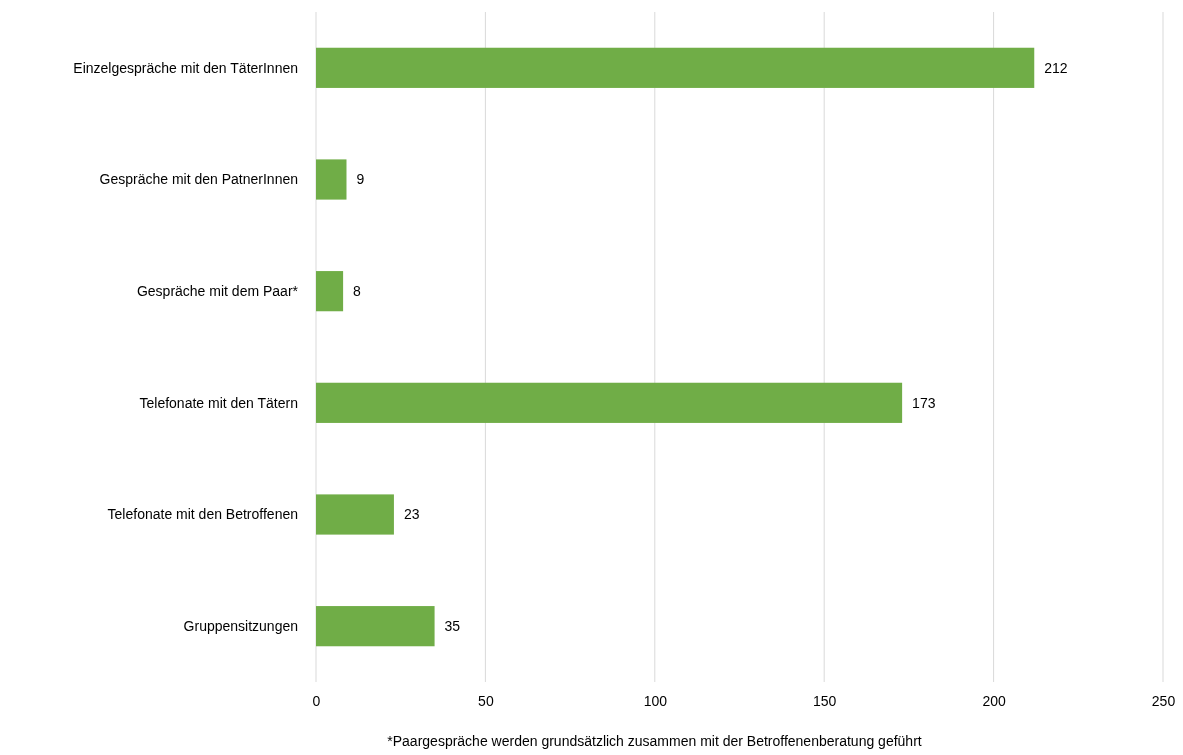  I want to click on x-tick-label: 150, so click(825, 700).